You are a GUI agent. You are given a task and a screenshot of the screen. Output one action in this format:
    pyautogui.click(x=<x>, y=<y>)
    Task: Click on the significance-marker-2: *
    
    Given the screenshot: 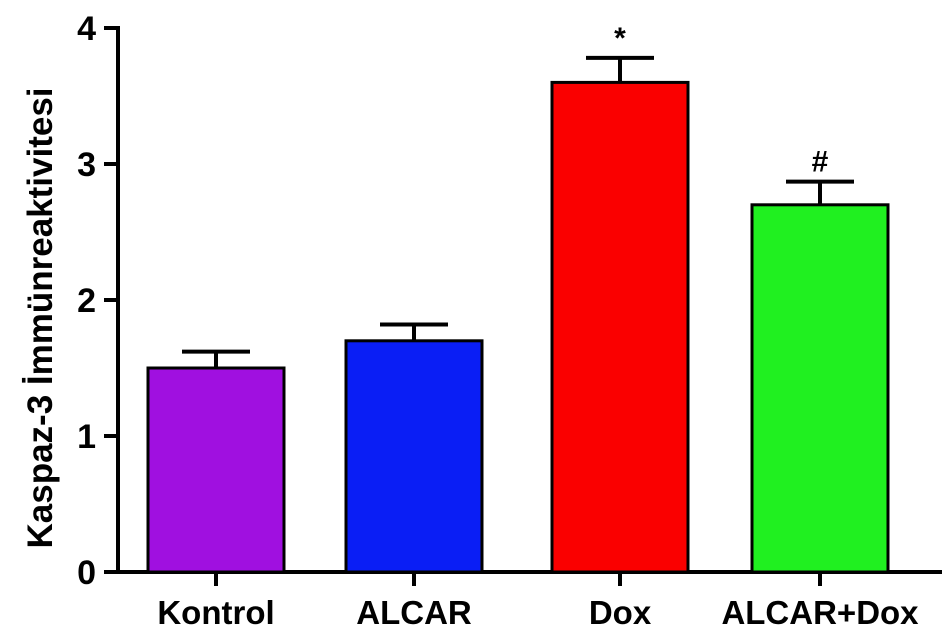 What is the action you would take?
    pyautogui.click(x=620, y=38)
    